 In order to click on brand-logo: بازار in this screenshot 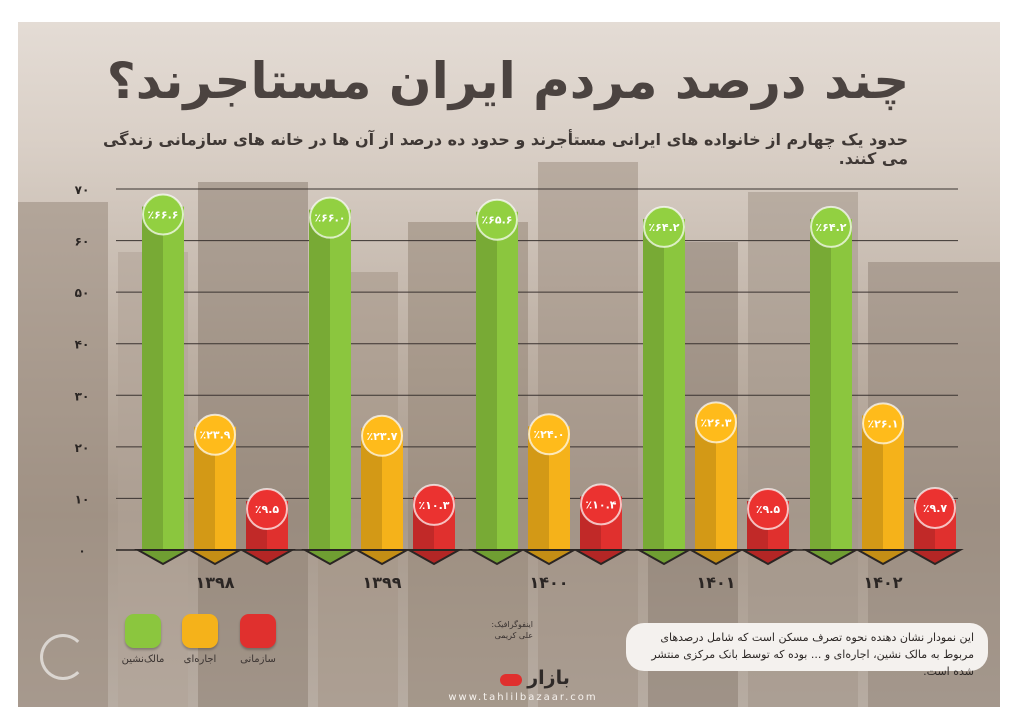, I will do `click(533, 680)`.